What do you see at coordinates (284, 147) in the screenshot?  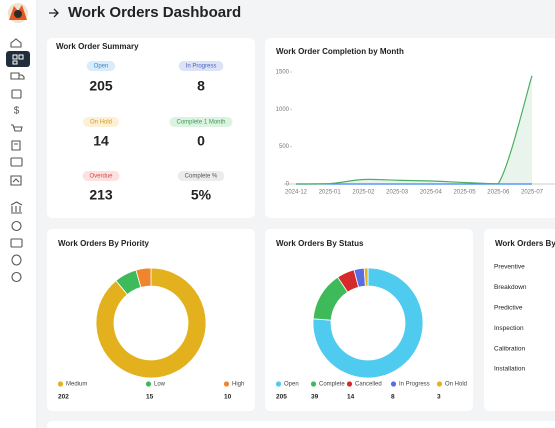 I see `y-tick-label: 500` at bounding box center [284, 147].